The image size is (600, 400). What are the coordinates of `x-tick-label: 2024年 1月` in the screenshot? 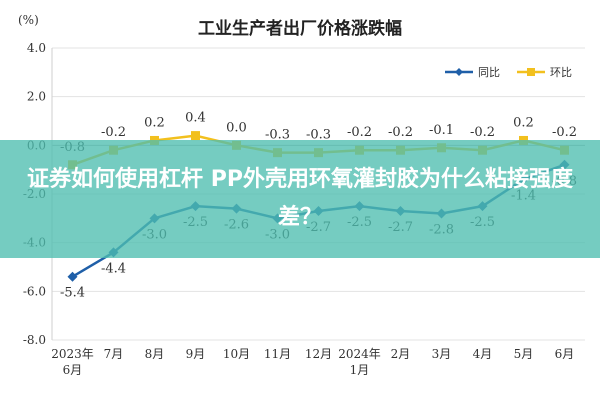 It's located at (359, 362).